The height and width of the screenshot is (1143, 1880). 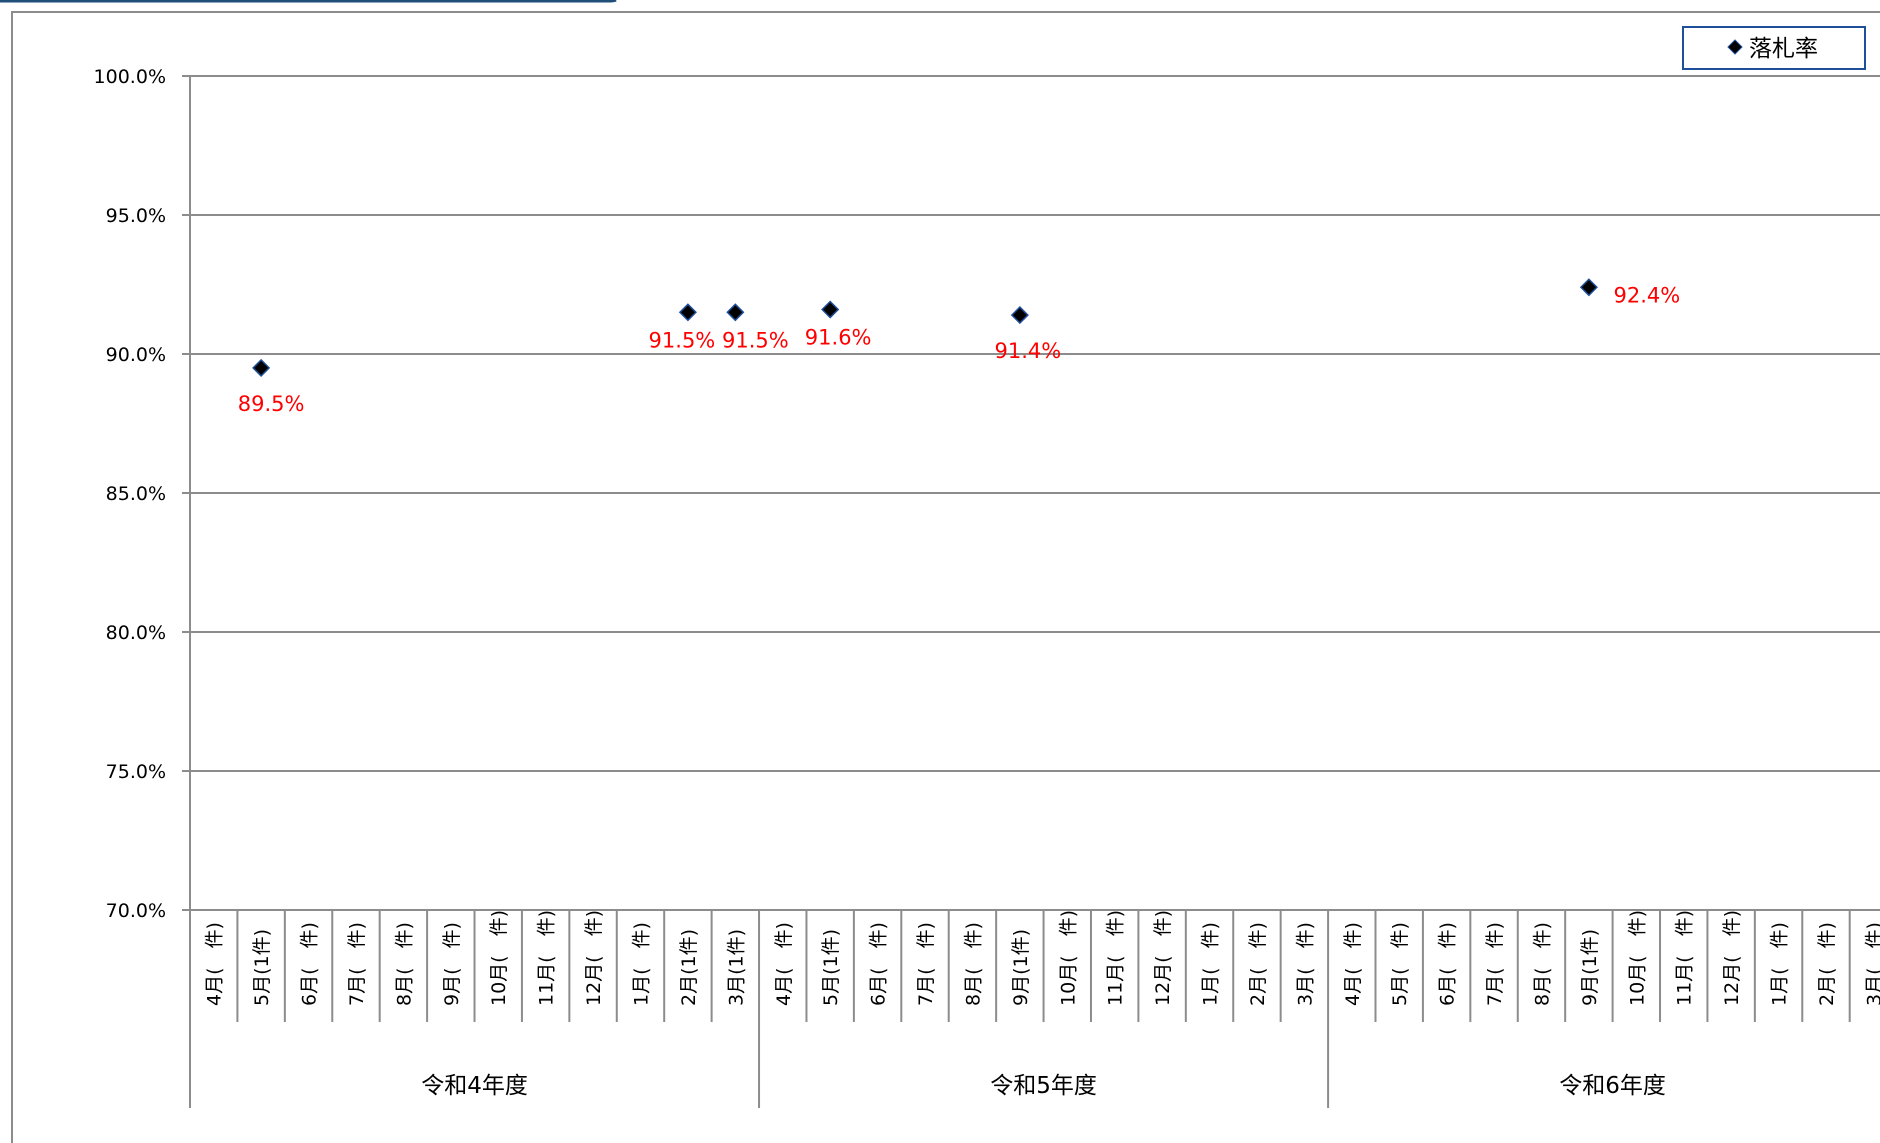 What do you see at coordinates (736, 967) in the screenshot?
I see `category-label: 3月(1件)` at bounding box center [736, 967].